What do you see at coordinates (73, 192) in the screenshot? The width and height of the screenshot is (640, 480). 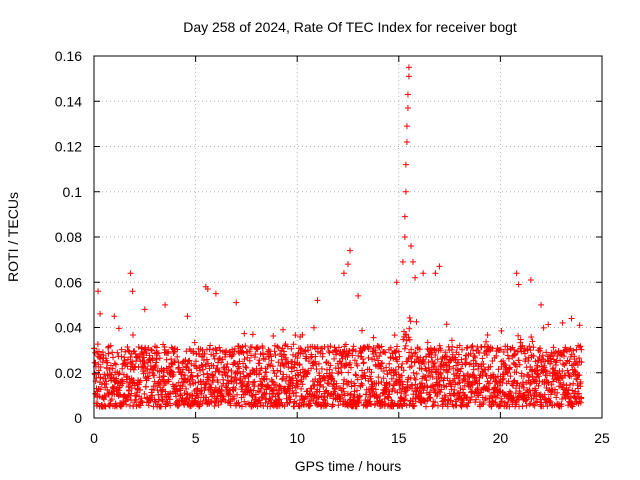 I see `y-tick-label: 0.1` at bounding box center [73, 192].